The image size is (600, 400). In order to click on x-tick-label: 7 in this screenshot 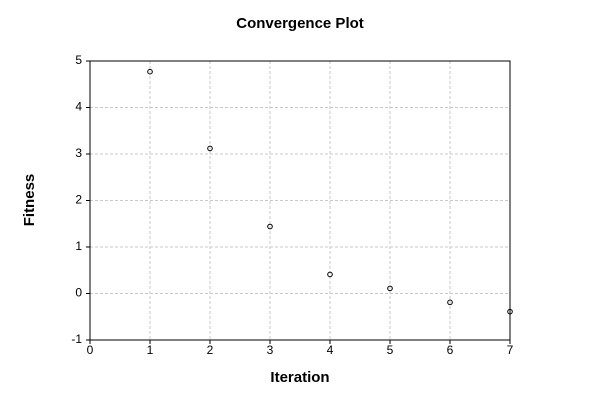, I will do `click(510, 350)`.